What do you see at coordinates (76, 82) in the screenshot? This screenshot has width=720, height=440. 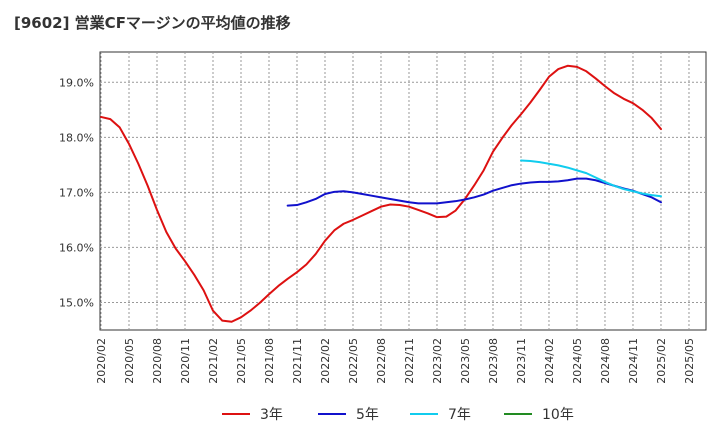 I see `y-tick-label: 19.0%` at bounding box center [76, 82].